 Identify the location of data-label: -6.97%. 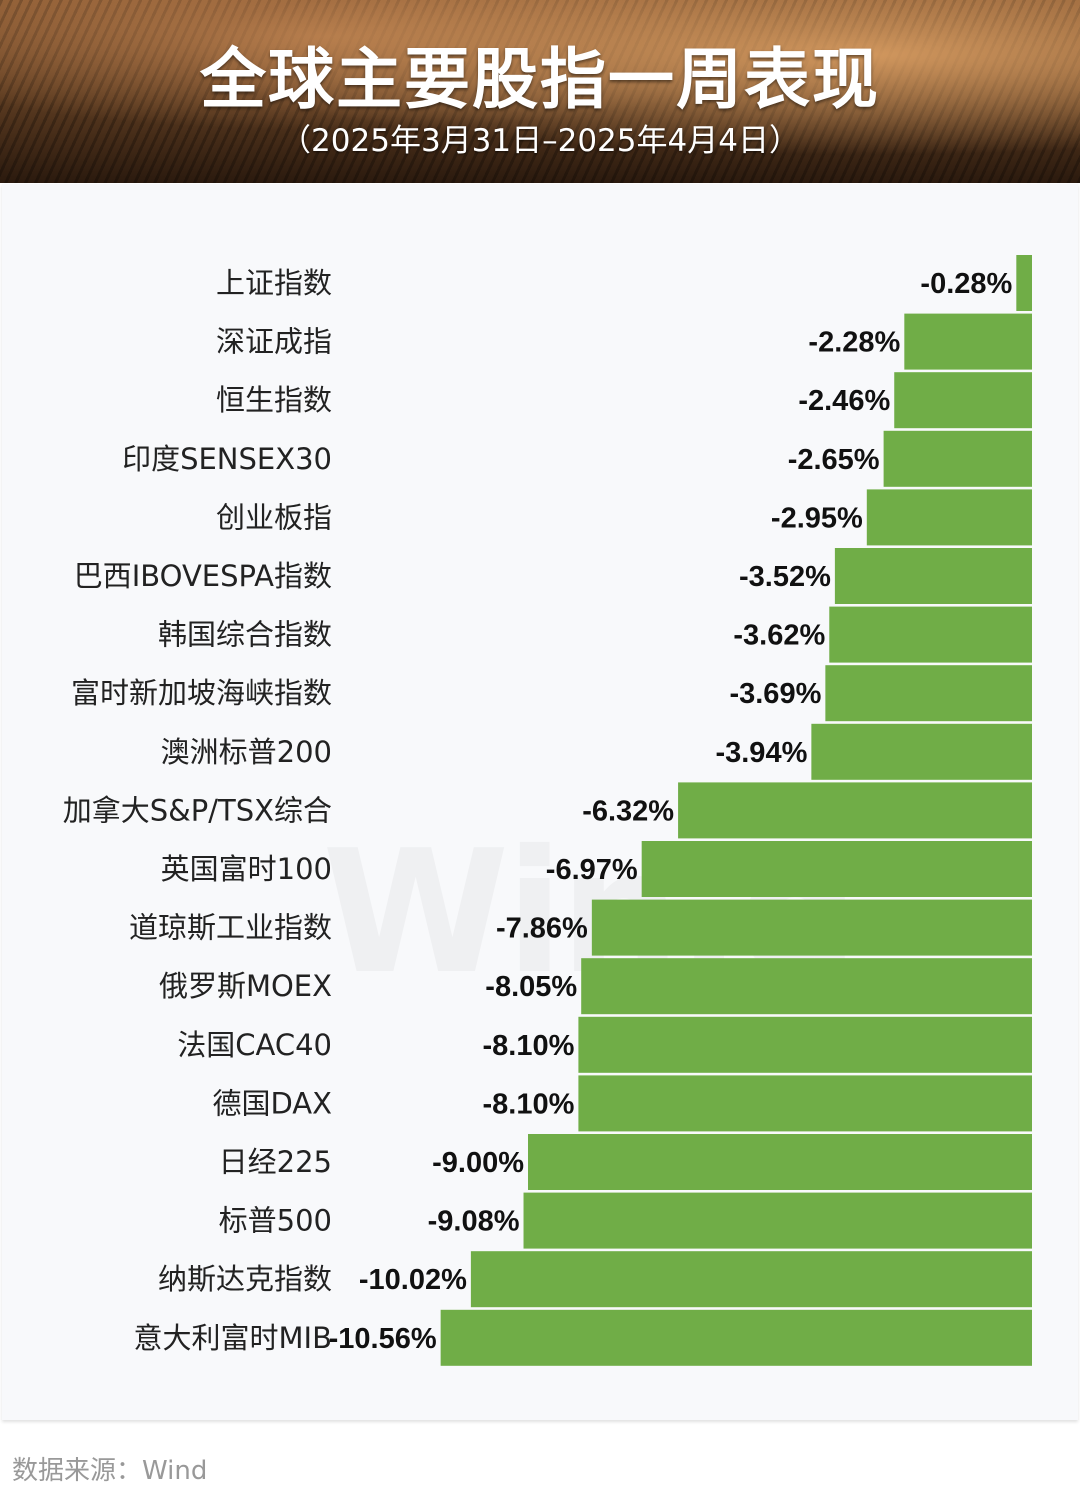
(592, 870).